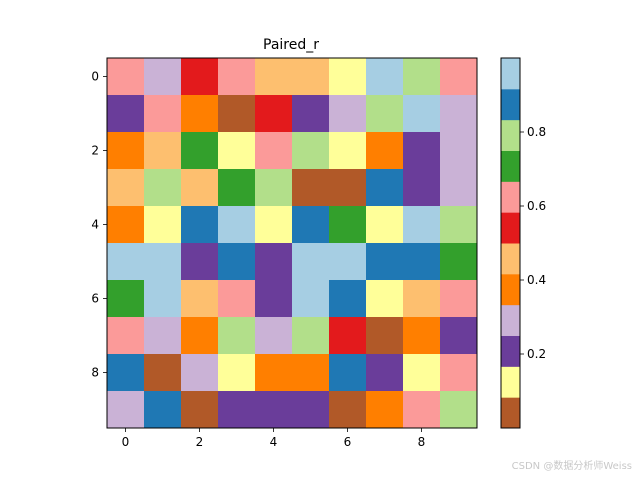 The width and height of the screenshot is (640, 480). Describe the element at coordinates (422, 442) in the screenshot. I see `x-tick-label: 8` at that location.